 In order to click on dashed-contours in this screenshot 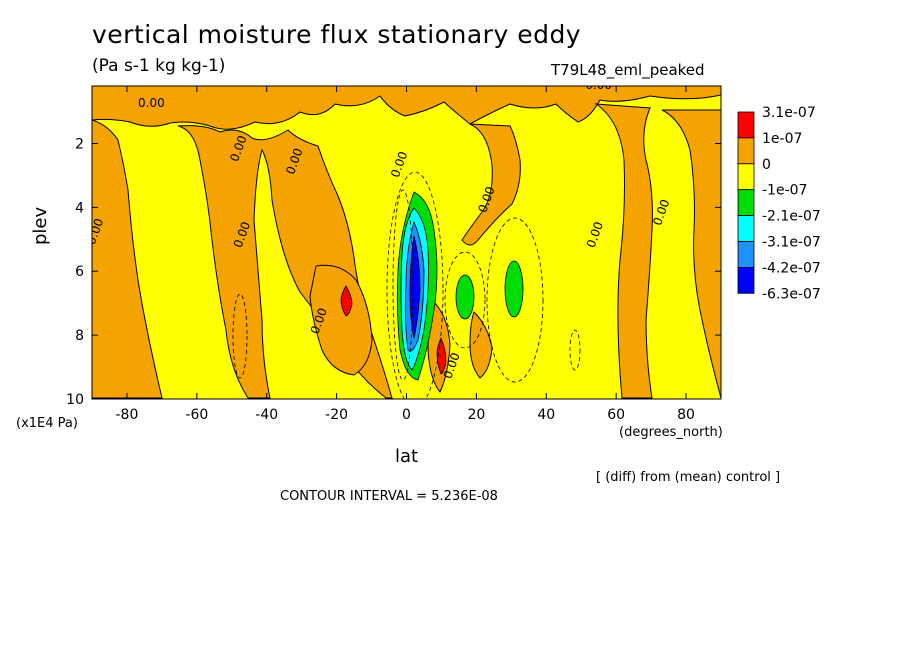, I will do `click(406, 285)`.